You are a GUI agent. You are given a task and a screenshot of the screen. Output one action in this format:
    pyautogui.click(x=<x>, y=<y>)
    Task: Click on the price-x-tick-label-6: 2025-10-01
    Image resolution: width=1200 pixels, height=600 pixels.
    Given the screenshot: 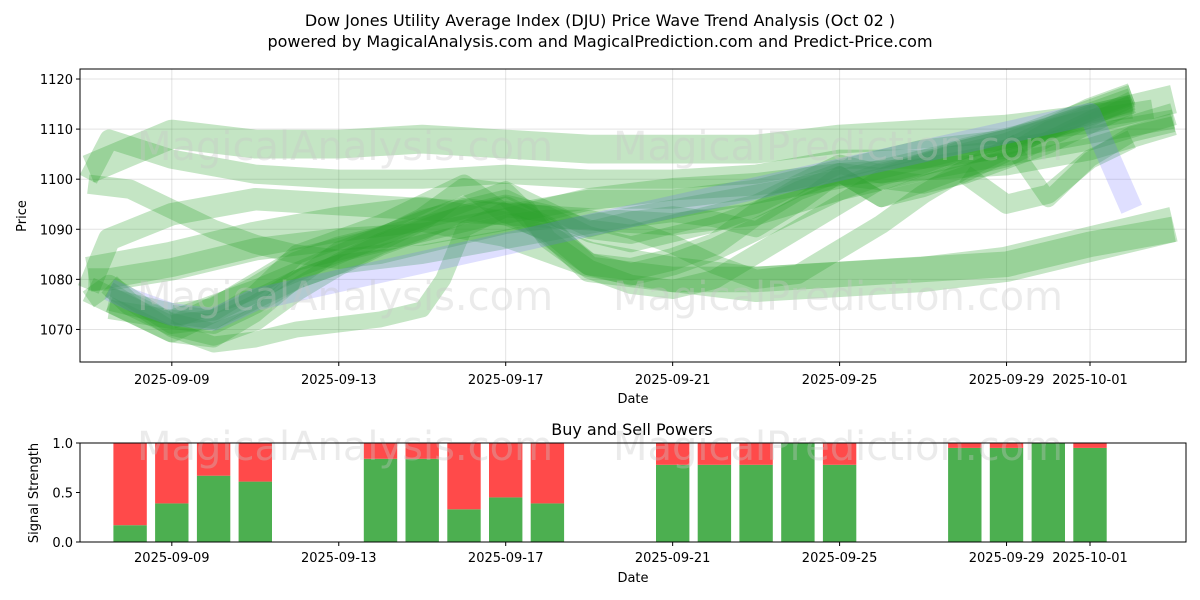 What is the action you would take?
    pyautogui.click(x=1090, y=380)
    